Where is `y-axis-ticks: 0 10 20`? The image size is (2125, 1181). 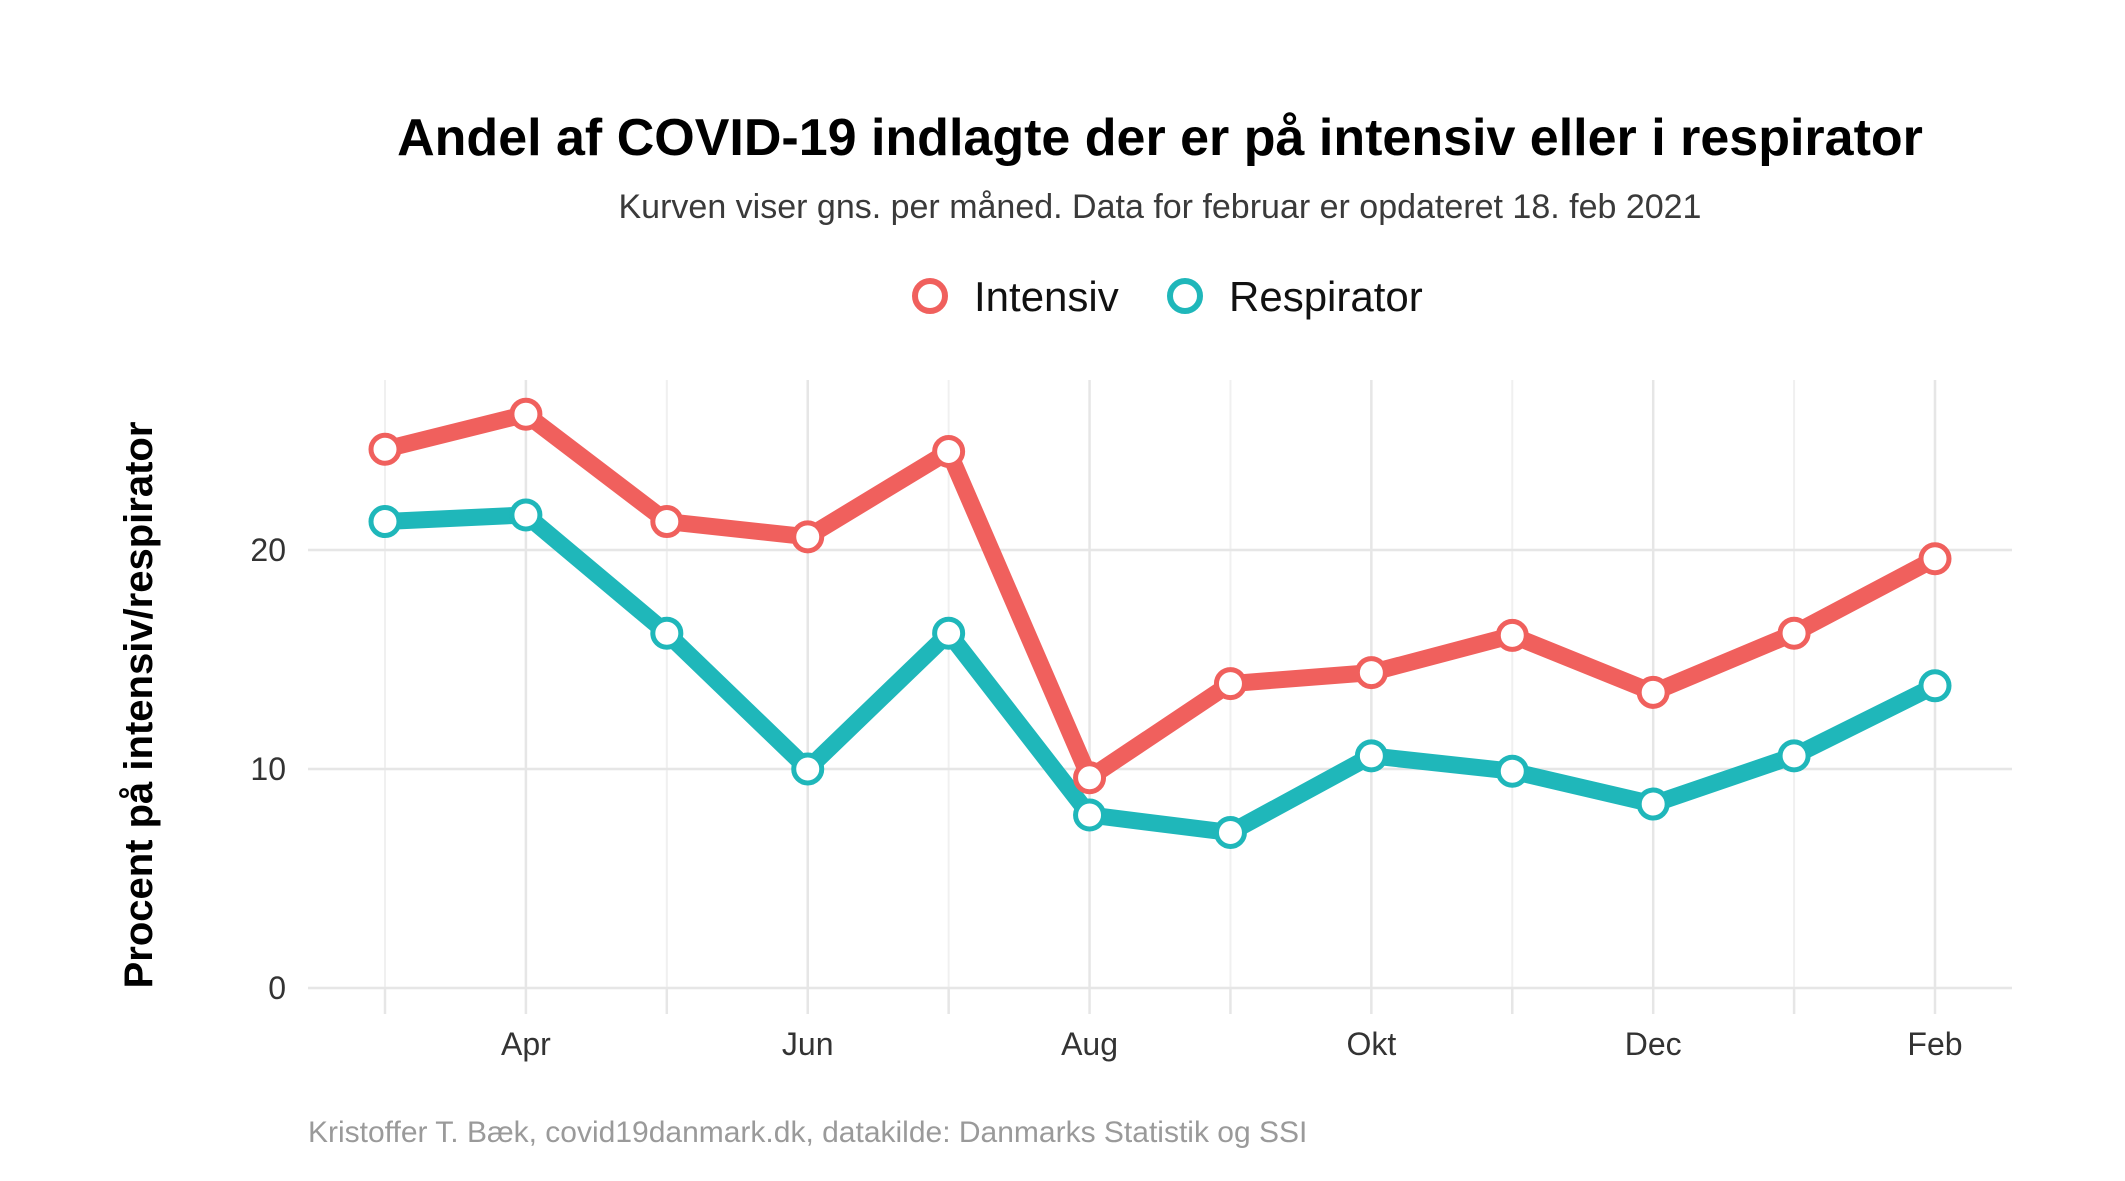 y-axis-ticks: 0 10 20 is located at coordinates (268, 769).